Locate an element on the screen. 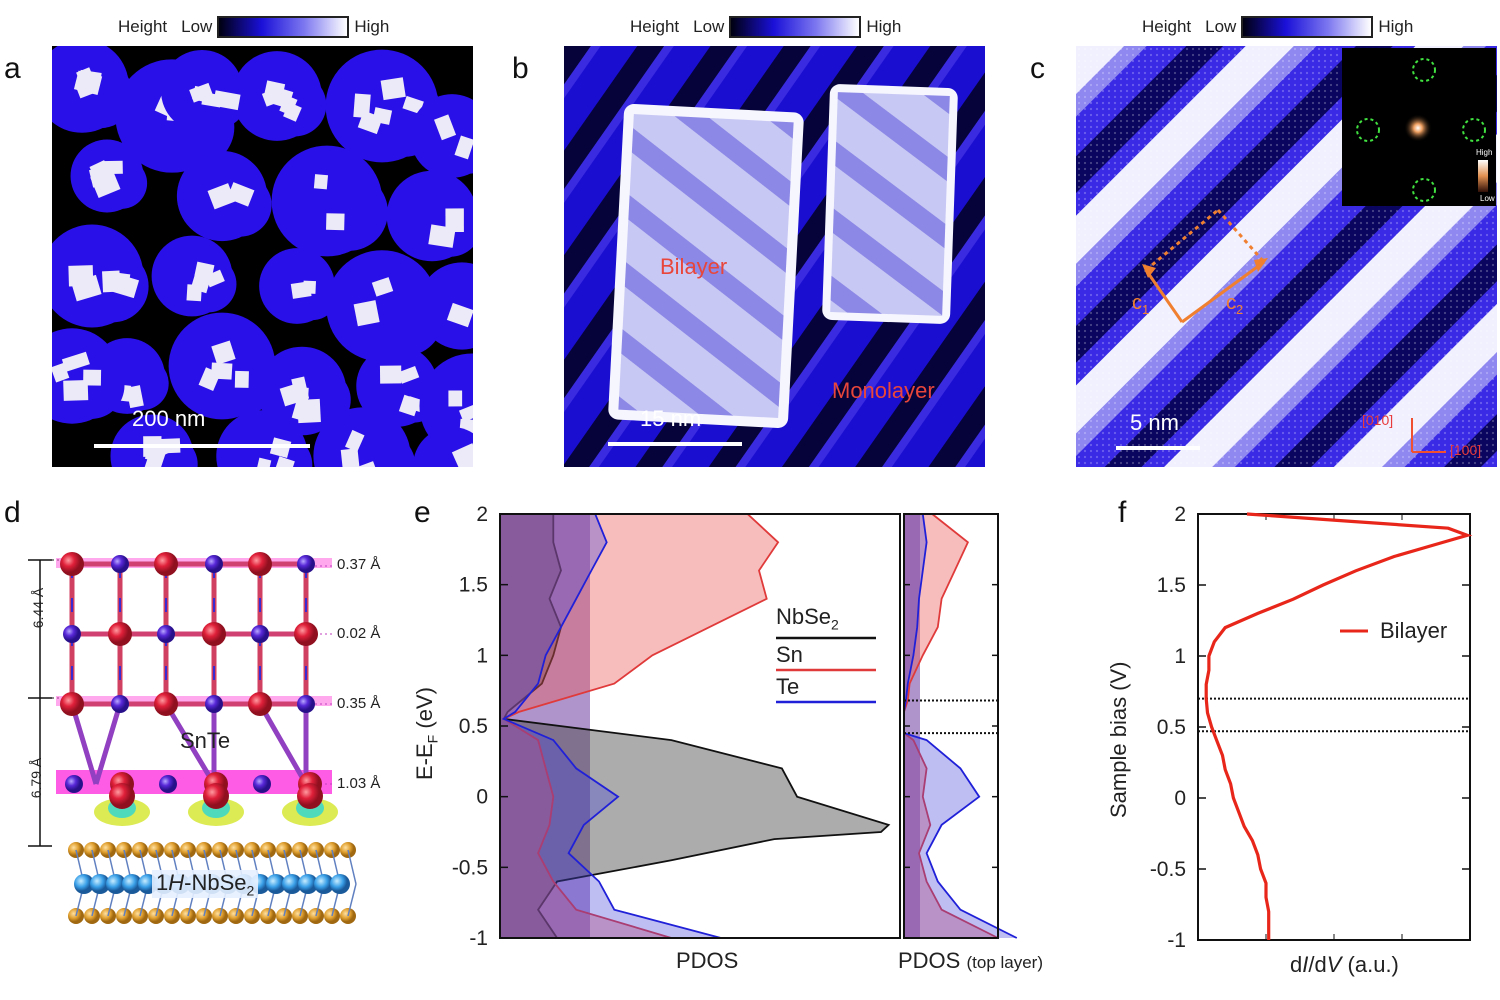  dir-100-label: [100] is located at coordinates (1466, 450).